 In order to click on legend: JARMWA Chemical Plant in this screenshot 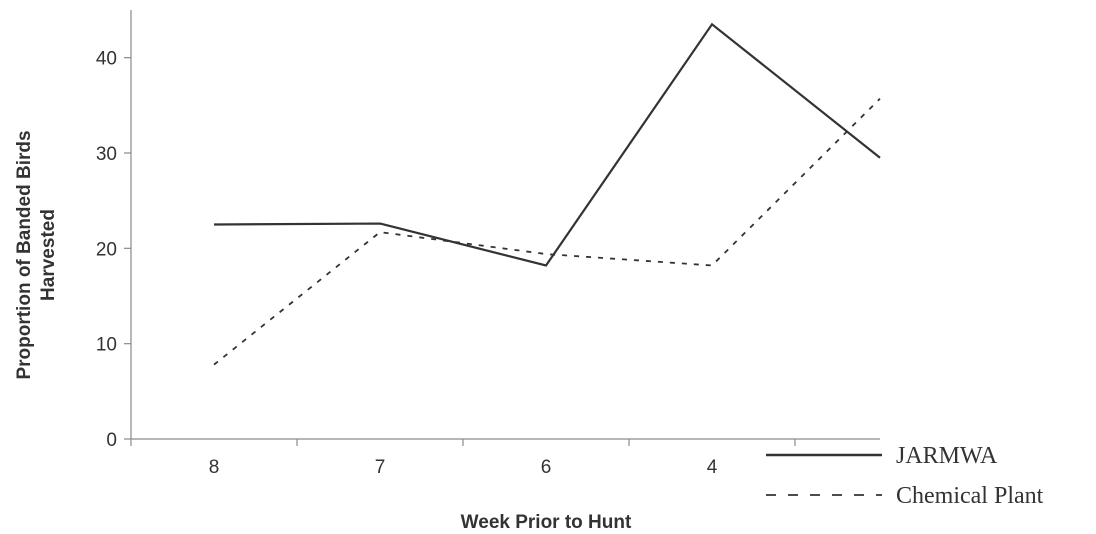, I will do `click(905, 476)`.